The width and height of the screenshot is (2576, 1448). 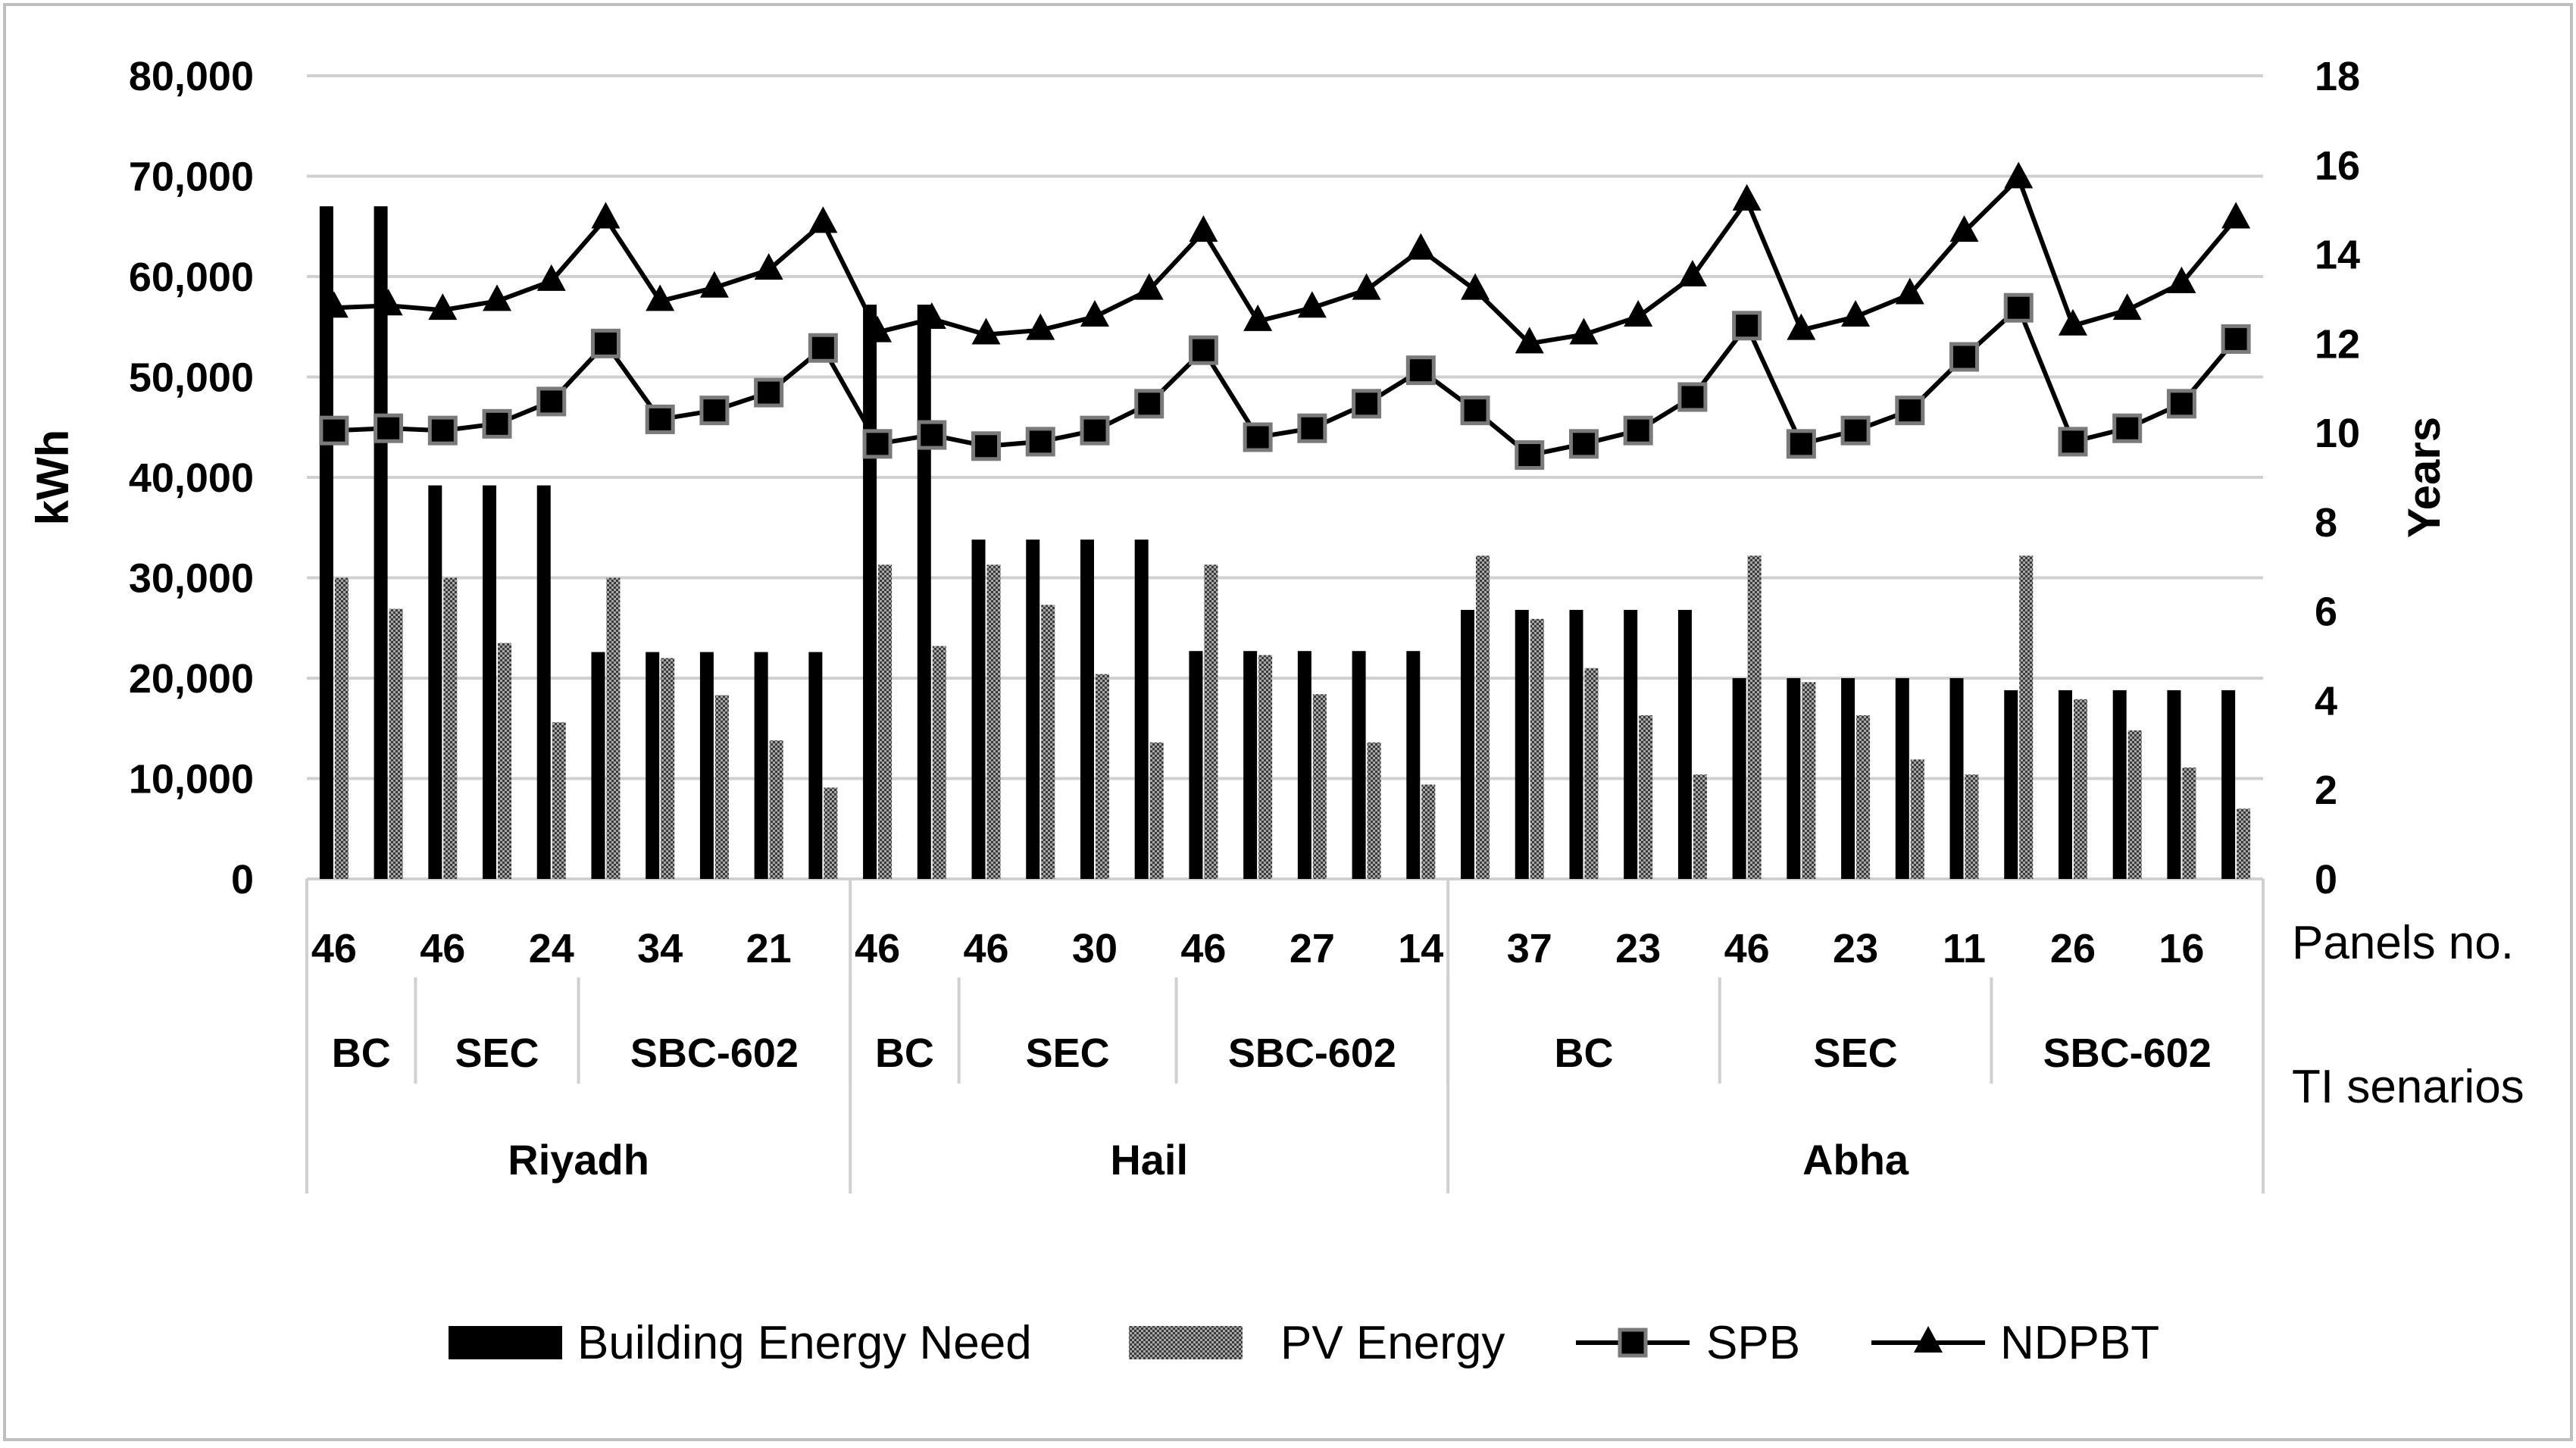 I want to click on panel-label: 34, so click(x=660, y=948).